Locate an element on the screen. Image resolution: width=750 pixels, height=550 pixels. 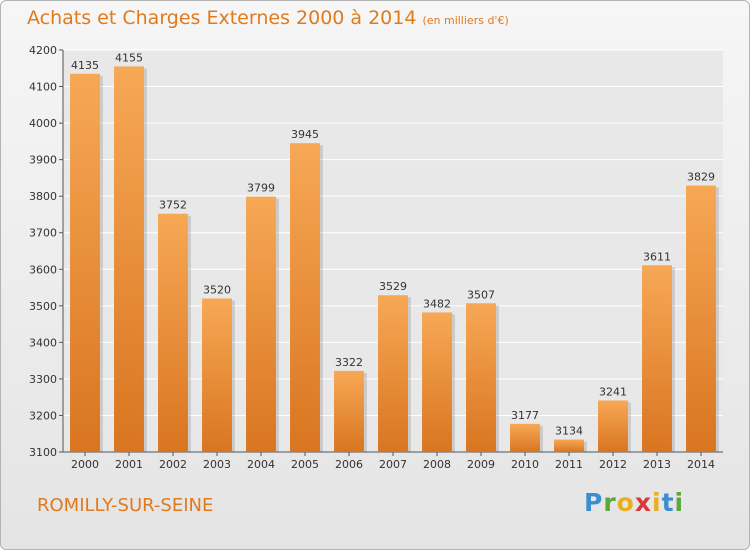
x-tick-label: 2012 is located at coordinates (613, 464).